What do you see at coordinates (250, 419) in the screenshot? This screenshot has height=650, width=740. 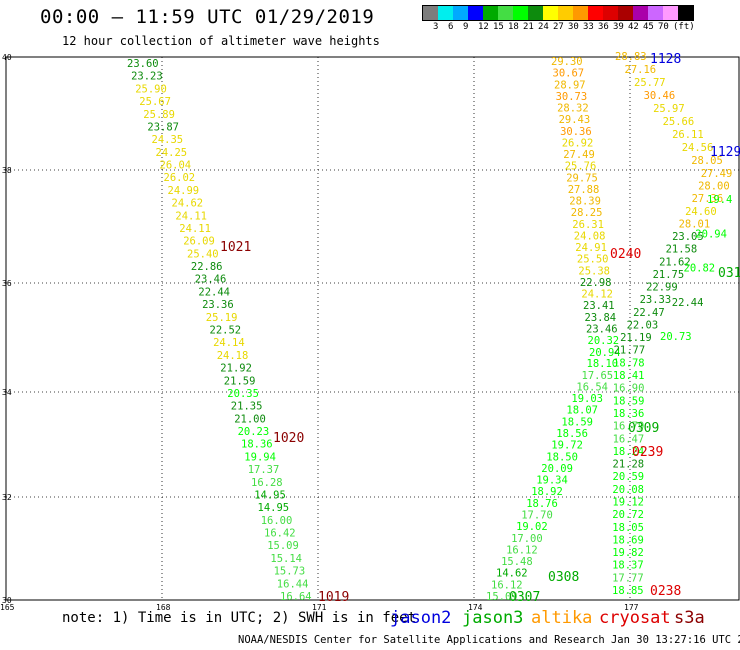 I see `swh-value: 21.00` at bounding box center [250, 419].